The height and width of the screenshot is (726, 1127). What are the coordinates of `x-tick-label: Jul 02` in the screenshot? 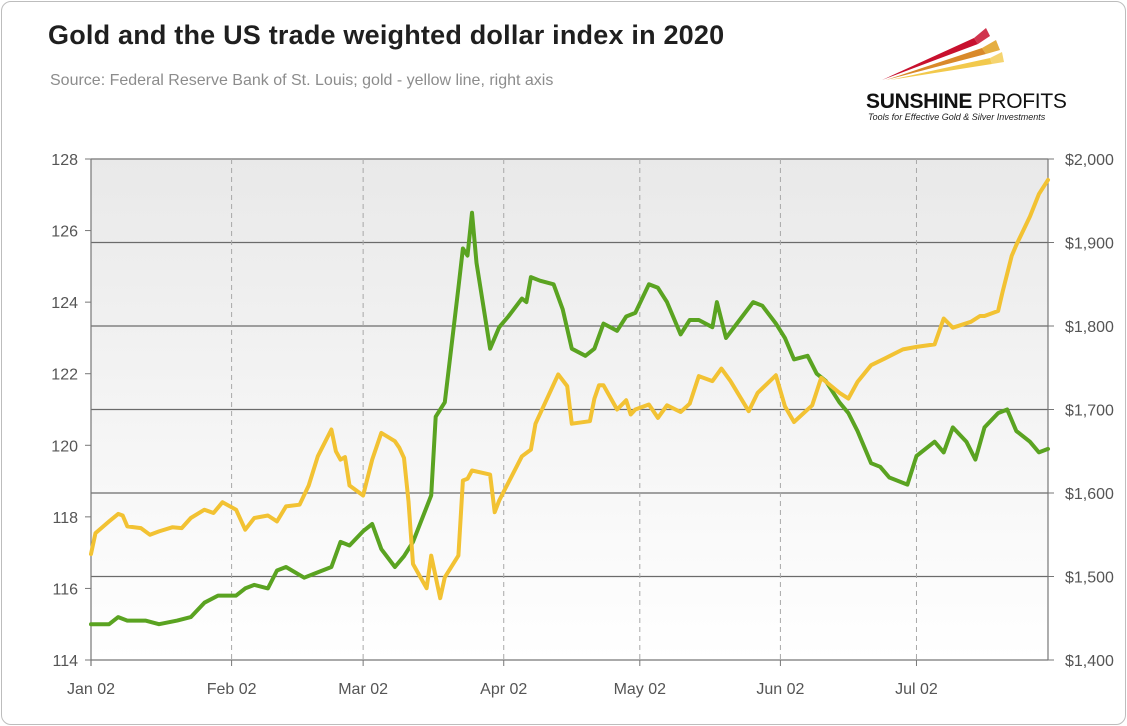 It's located at (916, 689).